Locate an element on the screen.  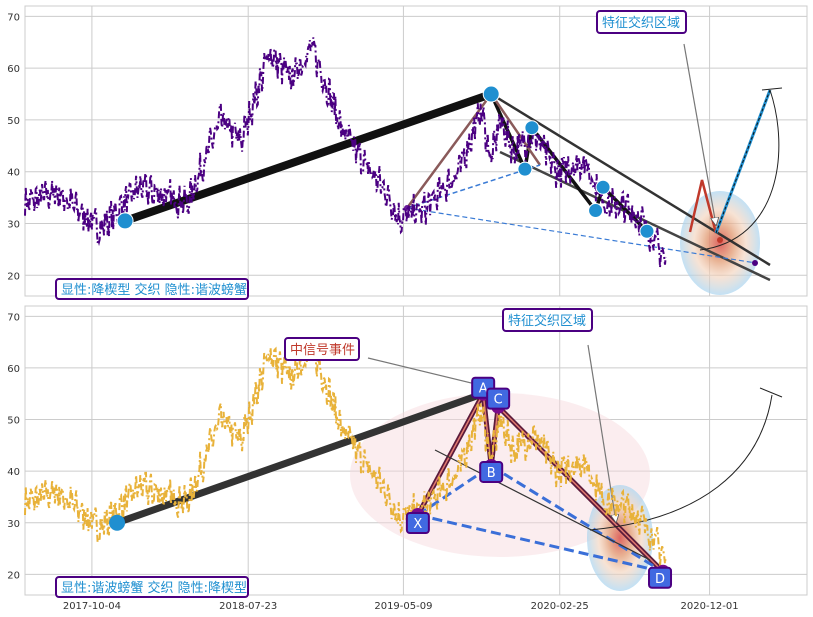
top-feature-arrow is located at coordinates (699, 134).